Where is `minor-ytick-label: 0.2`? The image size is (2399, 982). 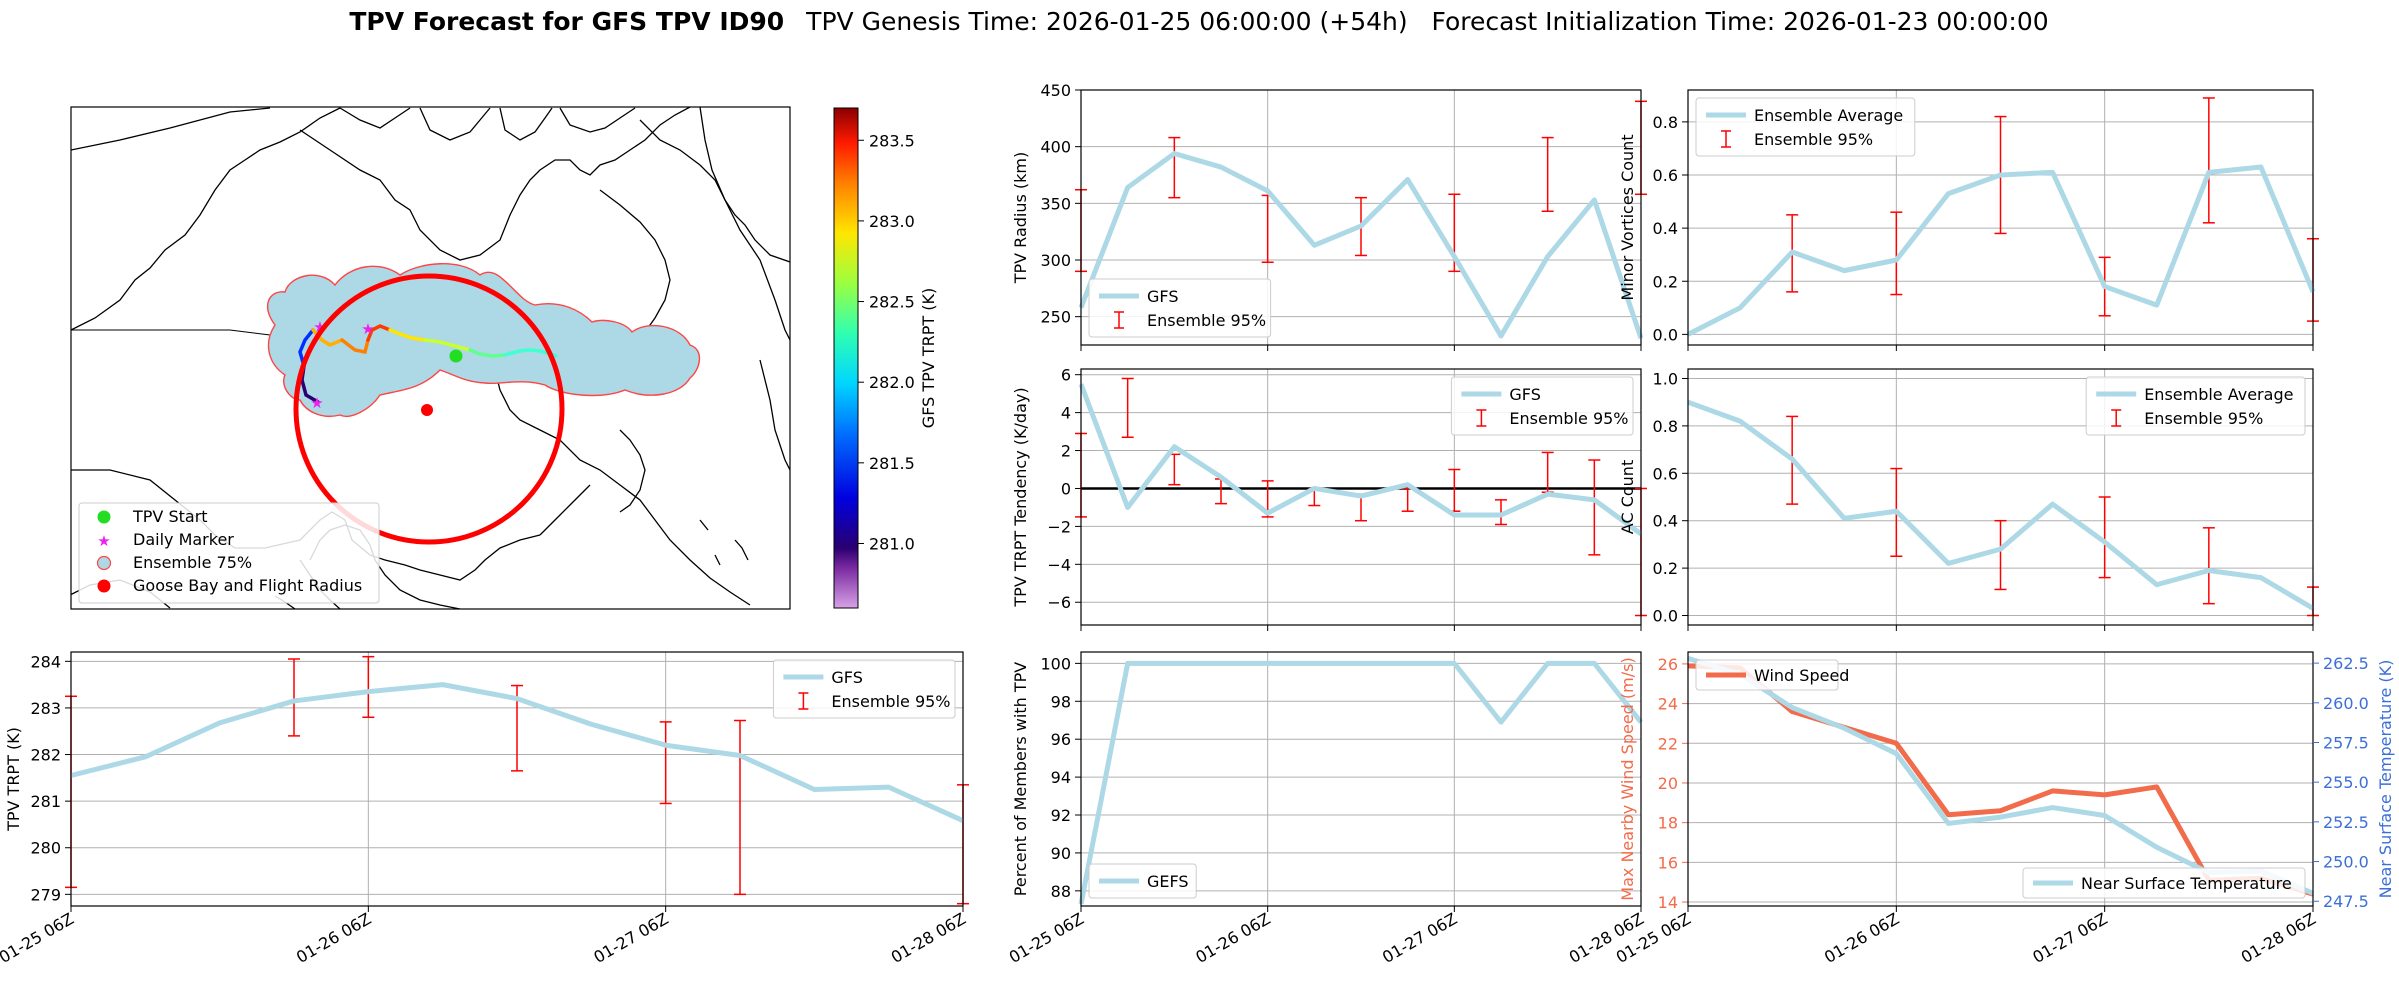
minor-ytick-label: 0.2 is located at coordinates (1665, 281).